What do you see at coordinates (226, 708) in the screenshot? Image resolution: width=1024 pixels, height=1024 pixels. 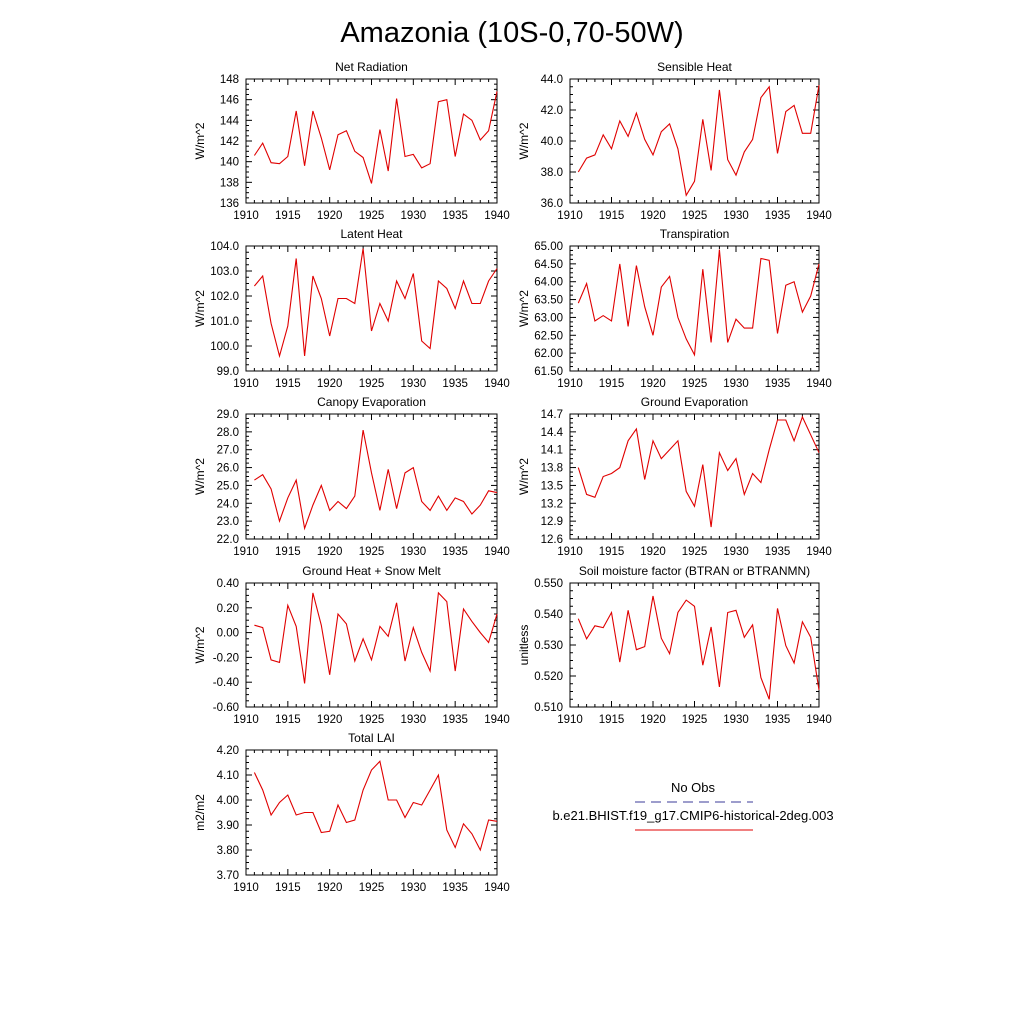 I see `y-tick-label: -0.60` at bounding box center [226, 708].